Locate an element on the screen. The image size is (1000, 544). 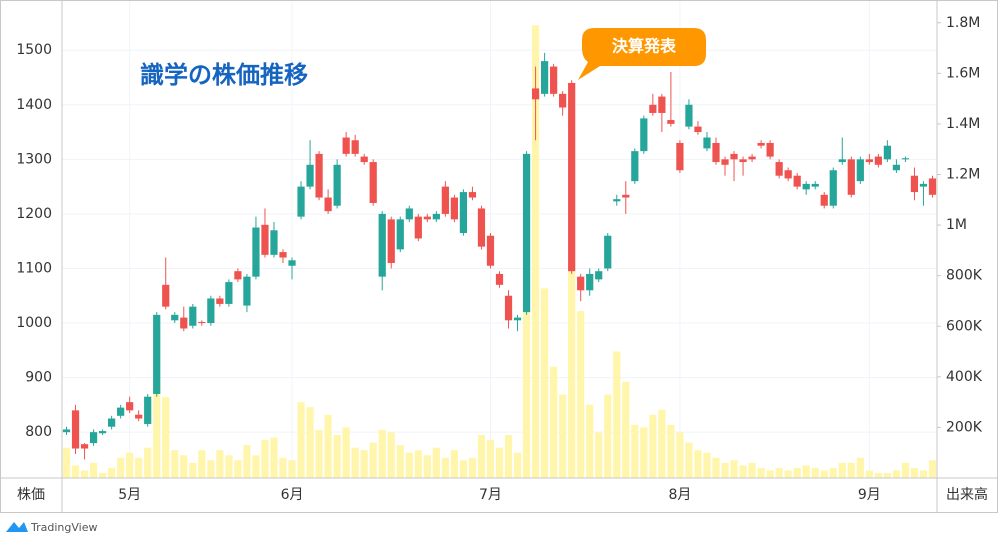
x-tick-label: 9月 is located at coordinates (869, 495).